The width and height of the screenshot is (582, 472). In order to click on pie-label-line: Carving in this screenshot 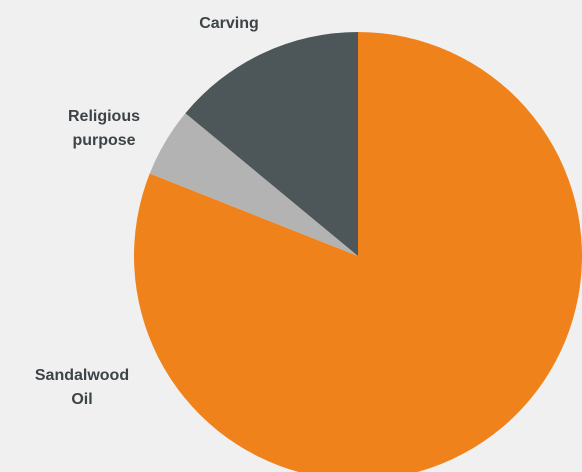, I will do `click(229, 23)`.